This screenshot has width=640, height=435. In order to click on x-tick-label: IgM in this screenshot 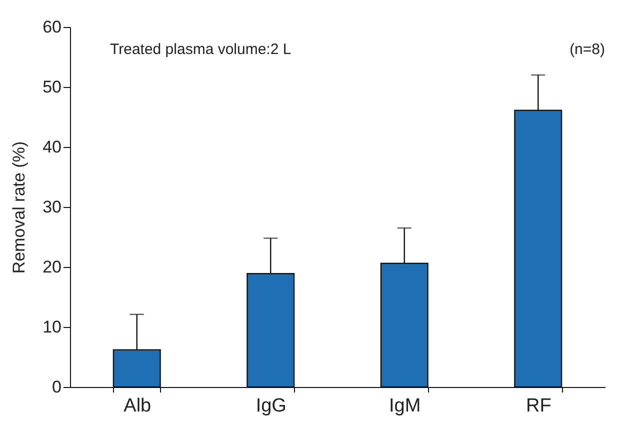, I will do `click(405, 406)`.